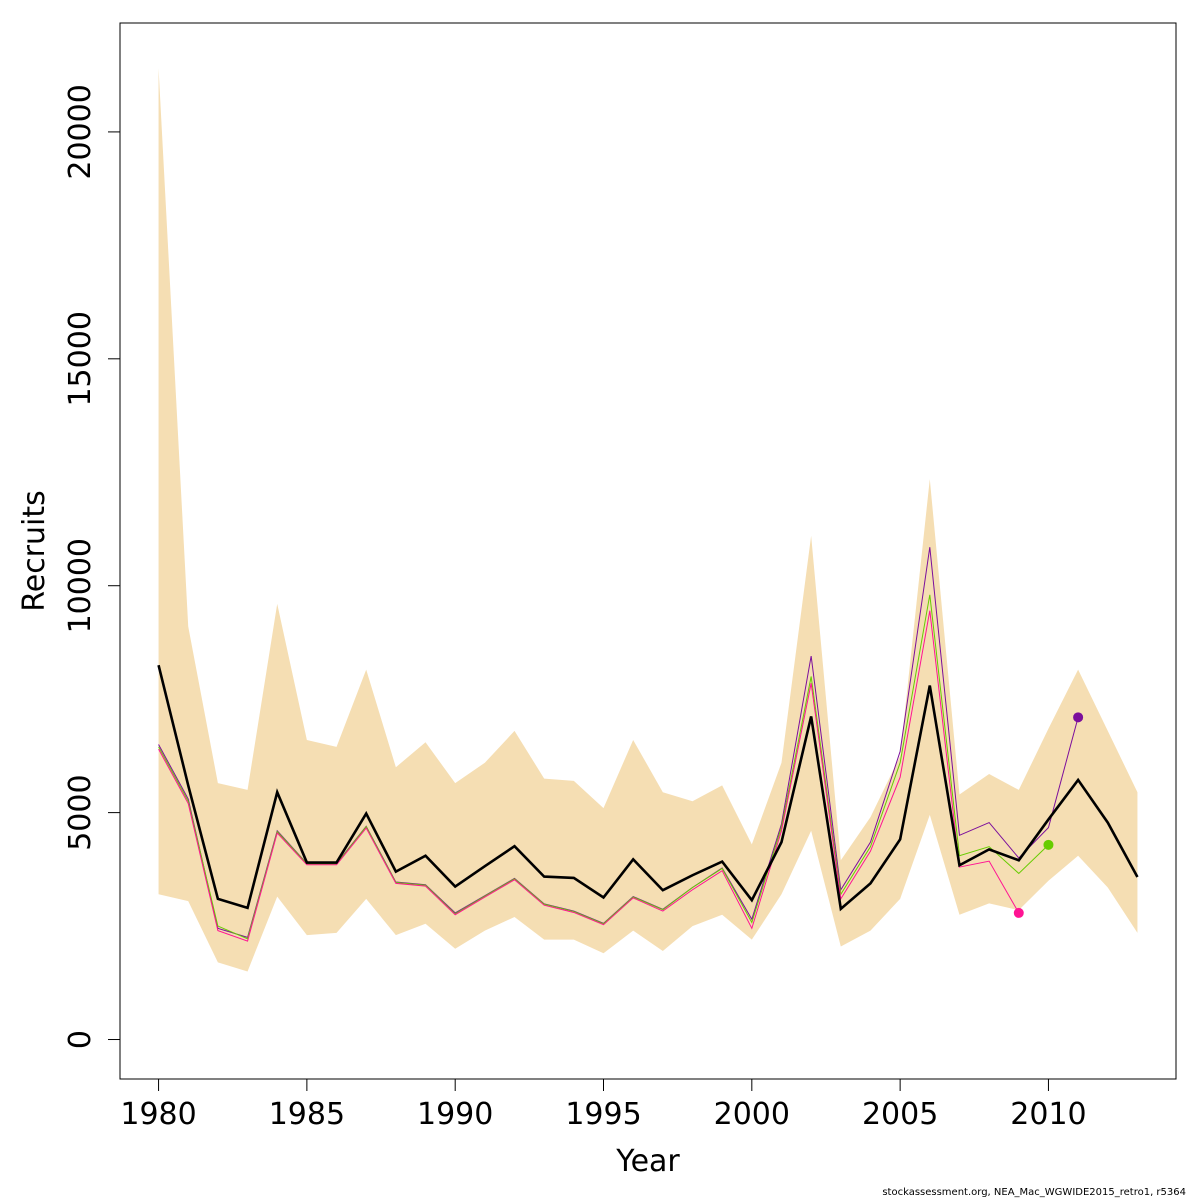  Describe the element at coordinates (80, 131) in the screenshot. I see `y-tick-label: 20000` at that location.